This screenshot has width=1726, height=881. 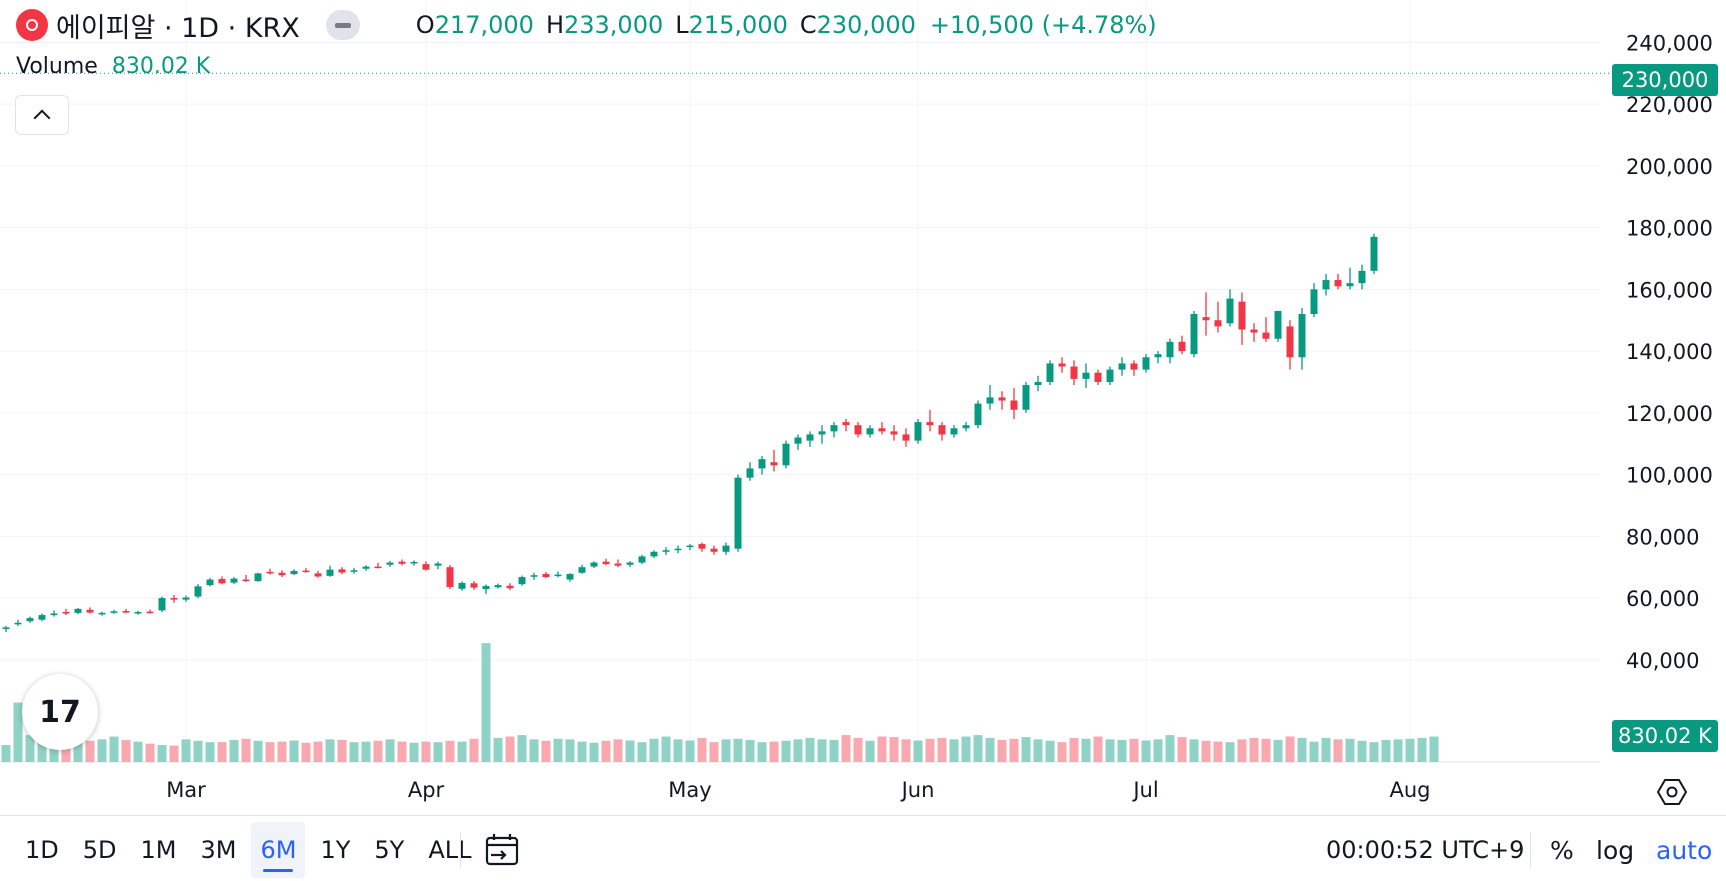 What do you see at coordinates (502, 850) in the screenshot?
I see `go-to-date-button` at bounding box center [502, 850].